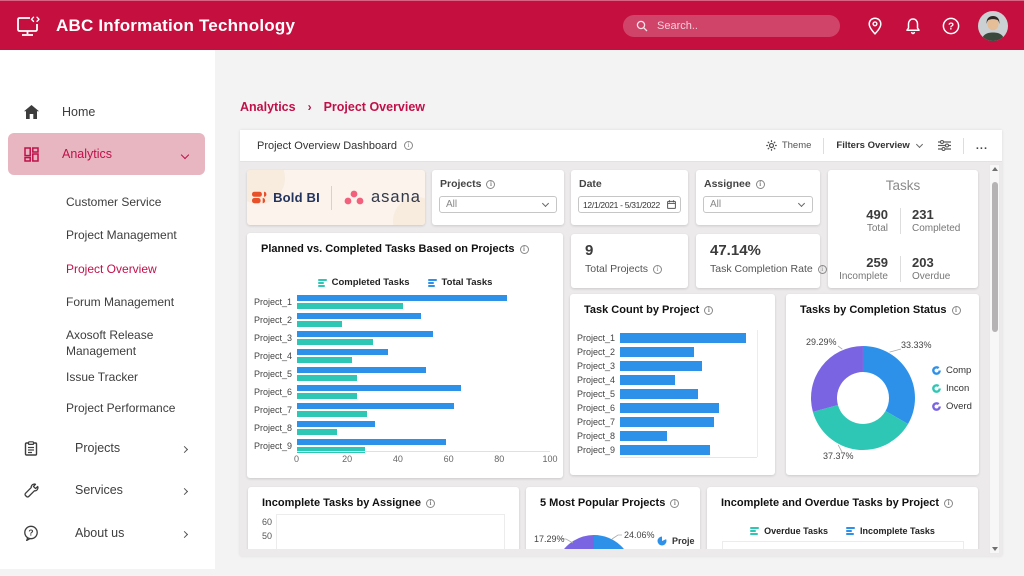 The width and height of the screenshot is (1024, 576). I want to click on scrollbar-thumb, so click(994, 257).